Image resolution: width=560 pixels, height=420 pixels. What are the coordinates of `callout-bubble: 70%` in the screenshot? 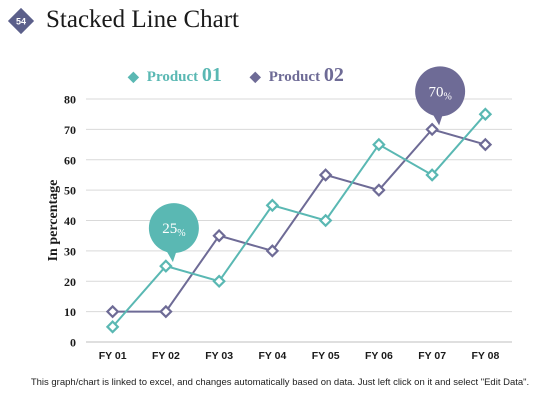 It's located at (440, 96).